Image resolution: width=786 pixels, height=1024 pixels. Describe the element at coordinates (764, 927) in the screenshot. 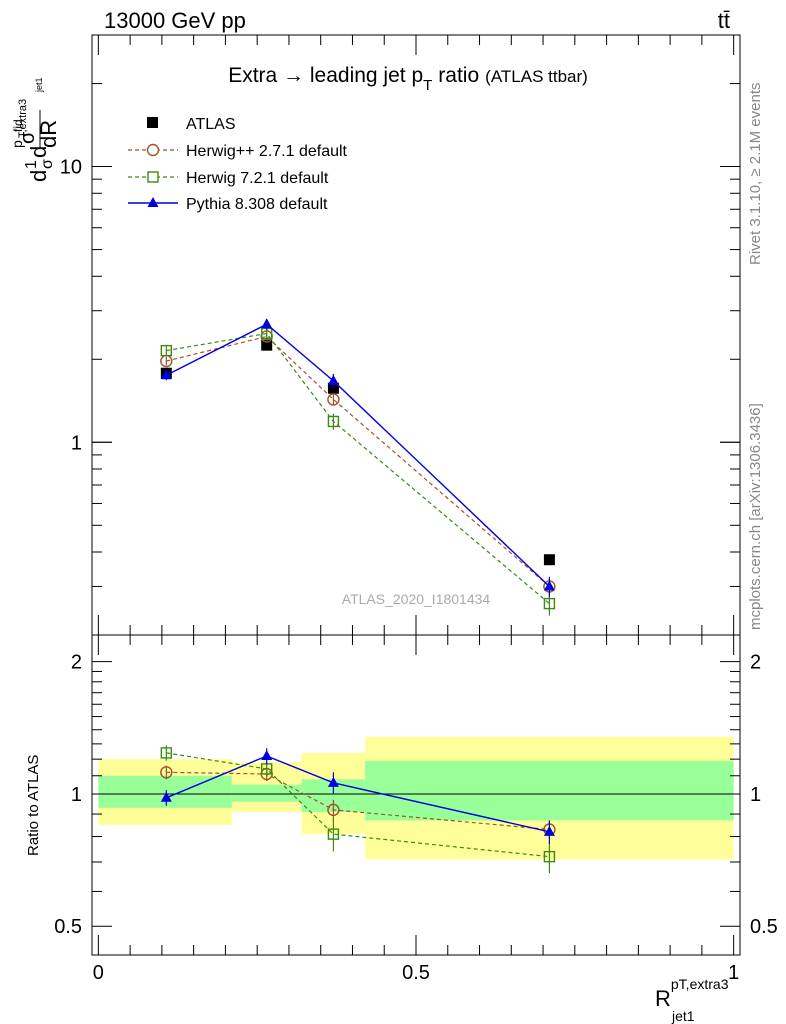

I see `ratio-y-tick-label-right: 0.5` at that location.